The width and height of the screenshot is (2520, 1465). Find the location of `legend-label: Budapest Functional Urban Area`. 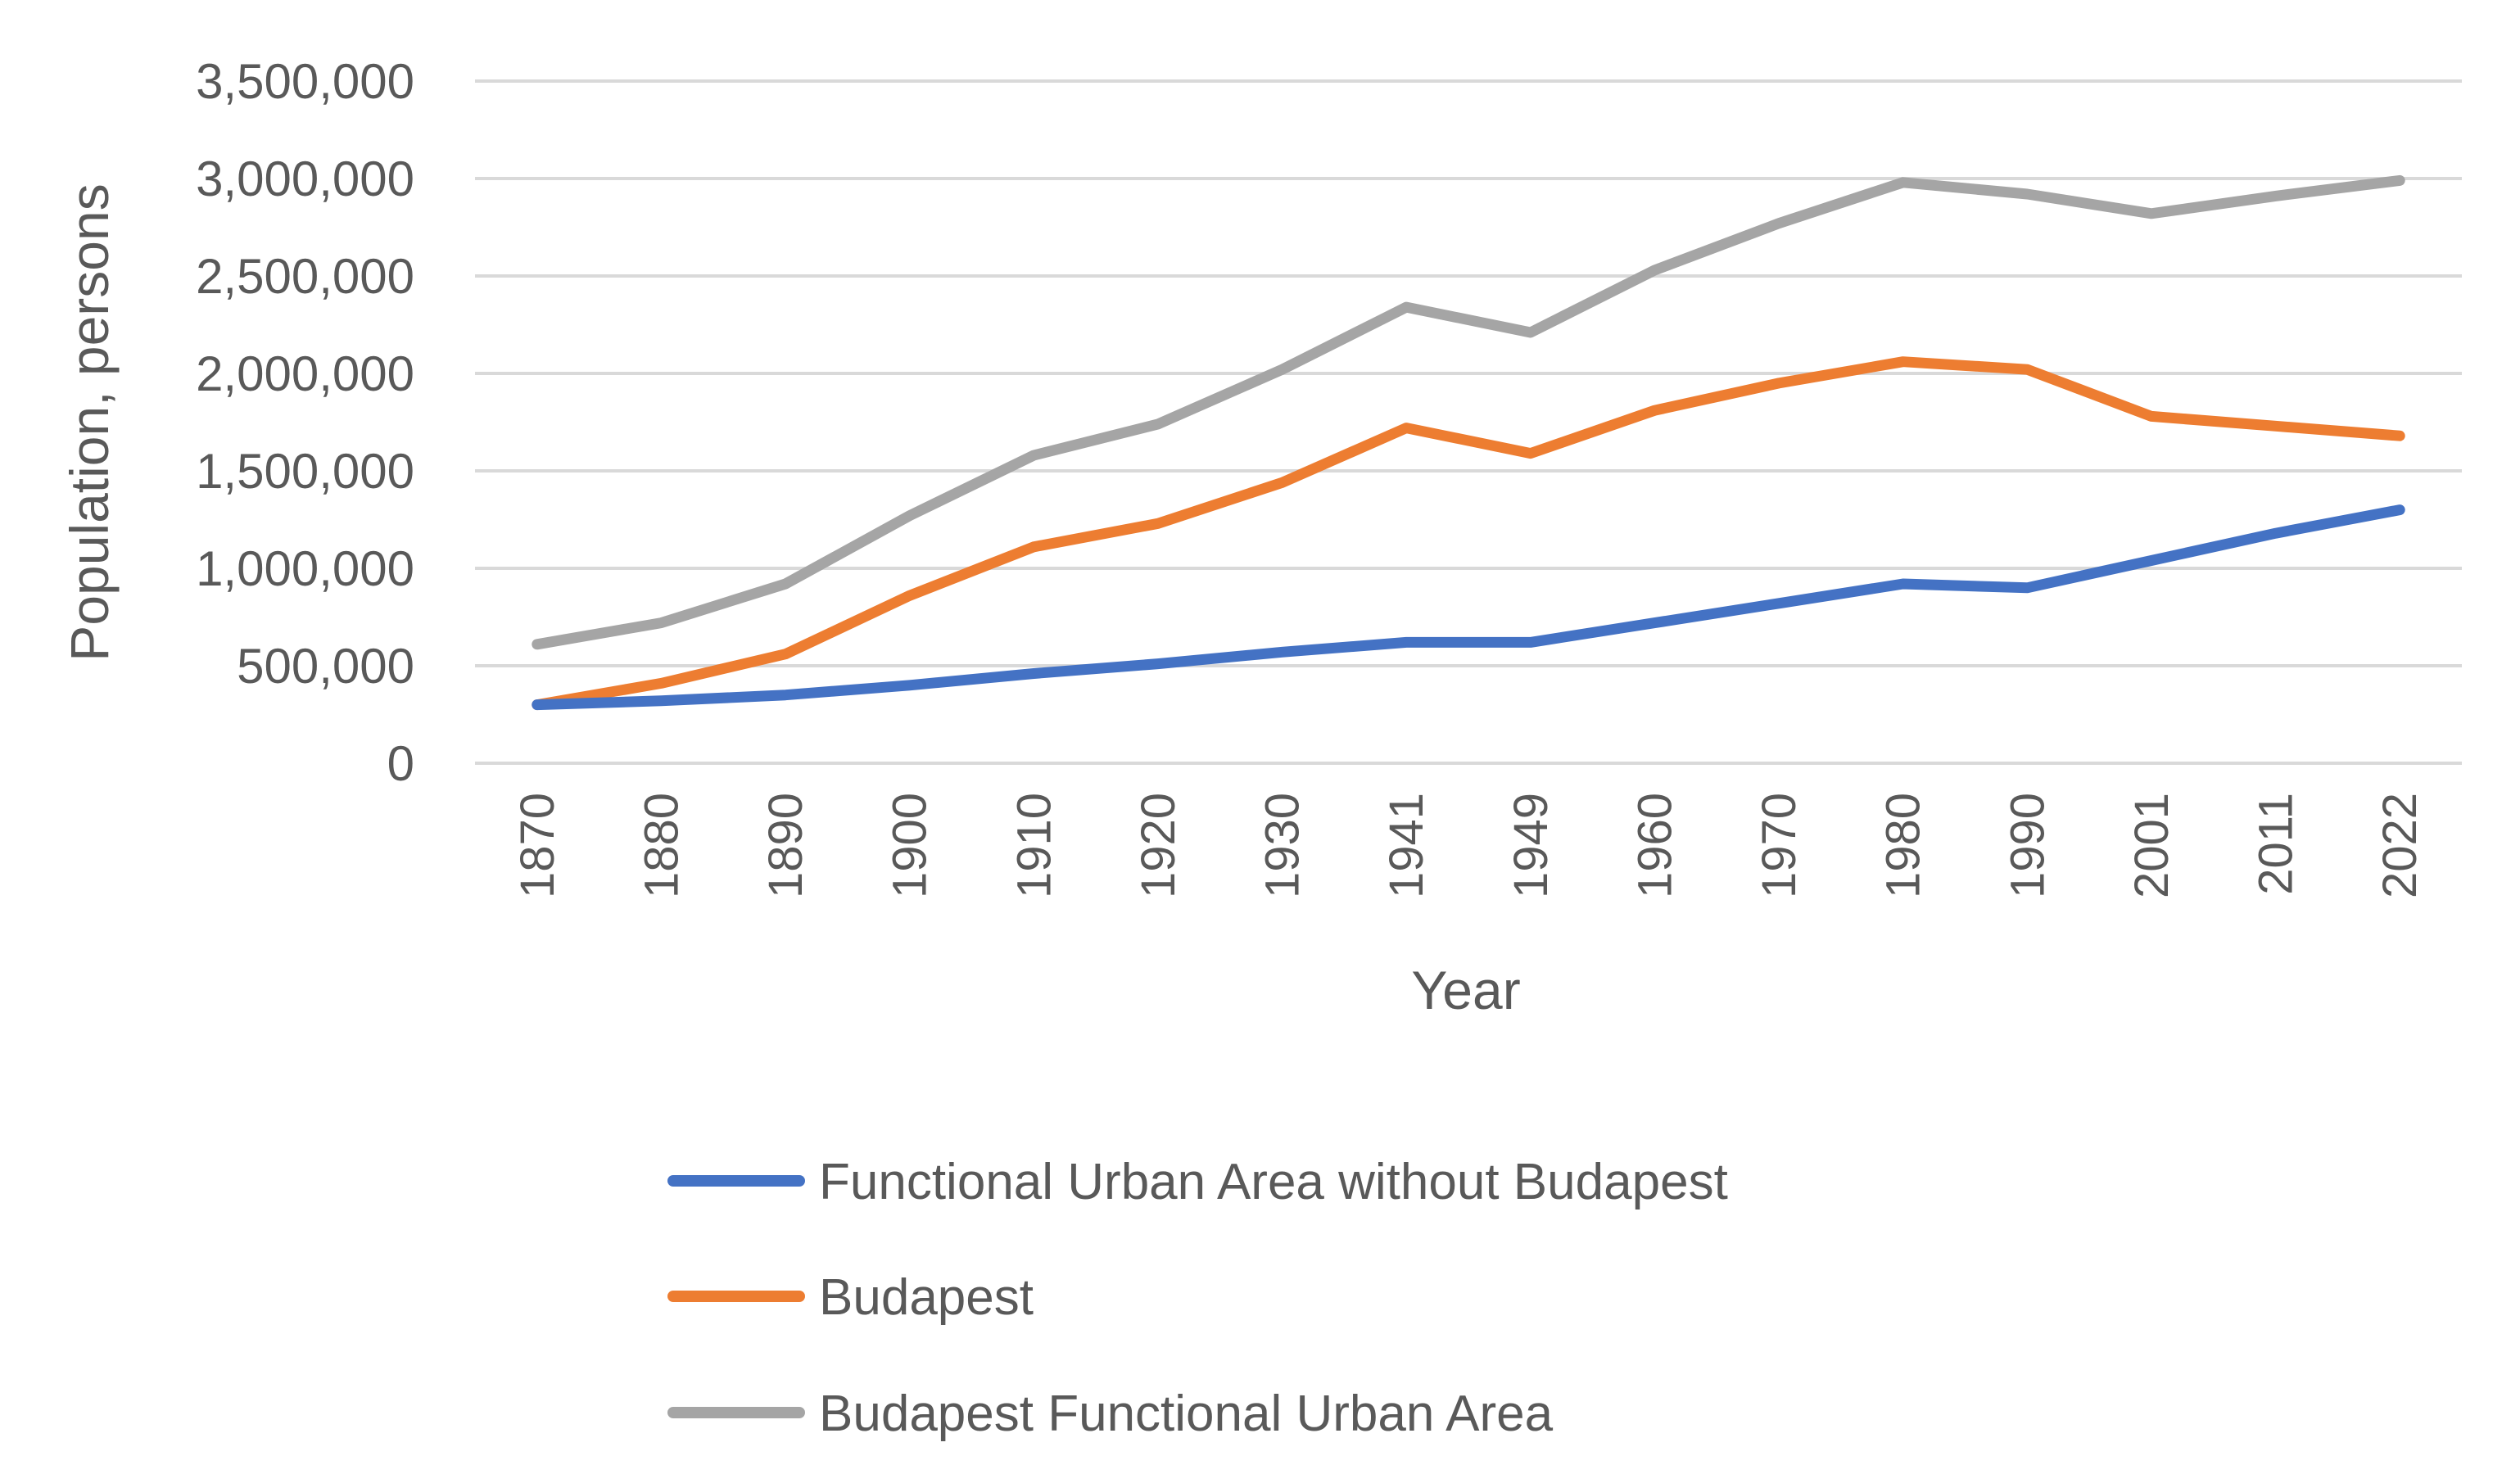

legend-label: Budapest Functional Urban Area is located at coordinates (1186, 1414).